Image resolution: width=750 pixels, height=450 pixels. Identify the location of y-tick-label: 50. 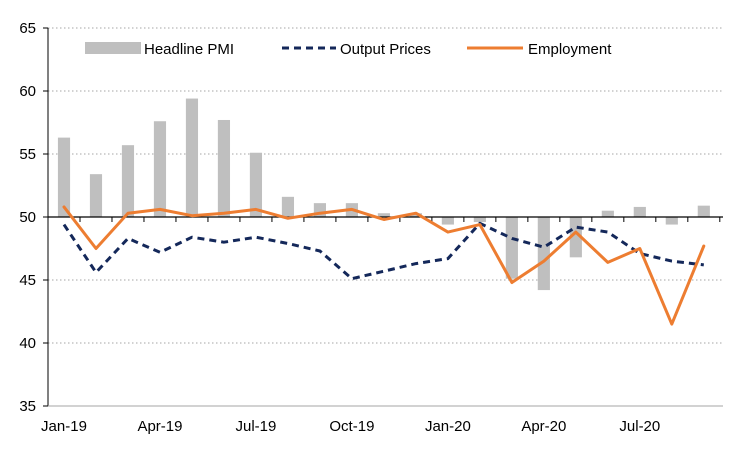
(27, 217).